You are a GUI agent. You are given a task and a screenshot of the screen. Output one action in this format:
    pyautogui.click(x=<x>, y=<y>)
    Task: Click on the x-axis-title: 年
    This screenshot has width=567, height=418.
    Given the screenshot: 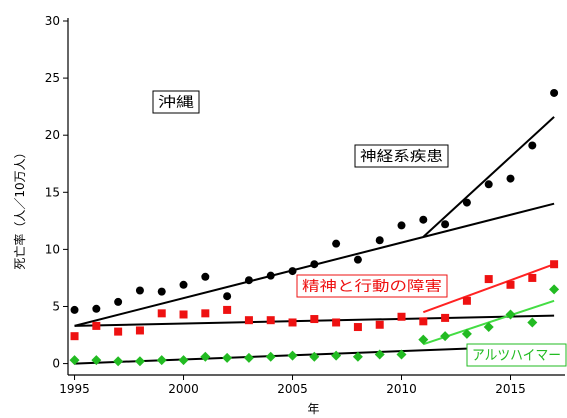 What is the action you would take?
    pyautogui.click(x=313, y=409)
    